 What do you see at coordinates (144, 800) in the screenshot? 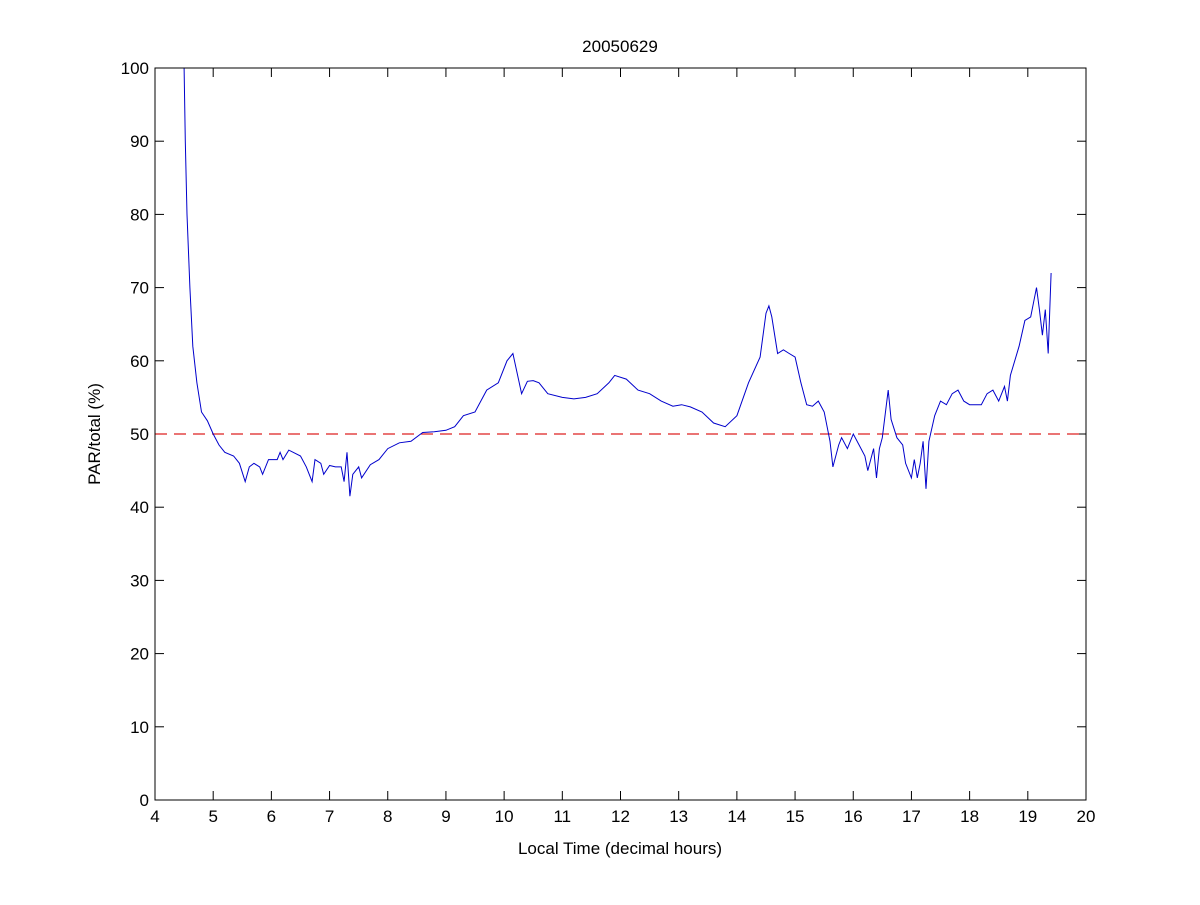
I see `y-tick-label: 0` at bounding box center [144, 800].